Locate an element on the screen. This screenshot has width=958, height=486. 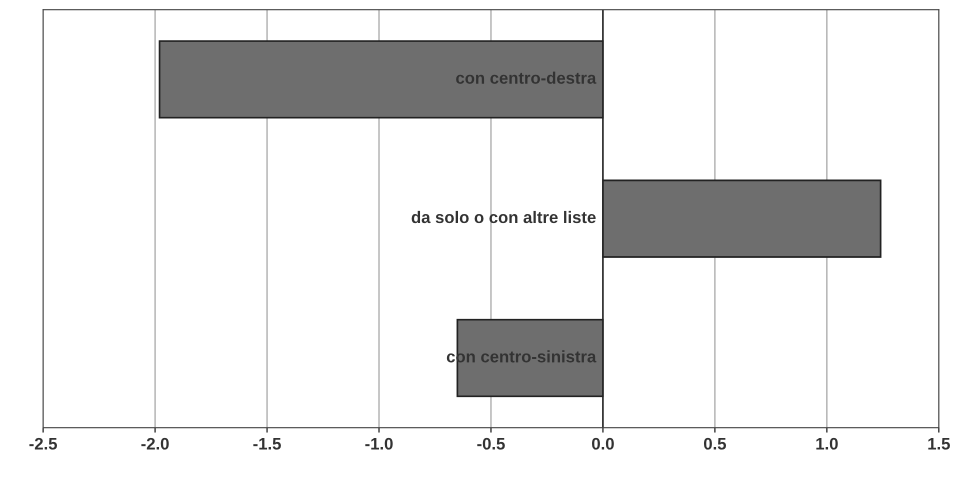
x-tick-label: -1.0 is located at coordinates (379, 444).